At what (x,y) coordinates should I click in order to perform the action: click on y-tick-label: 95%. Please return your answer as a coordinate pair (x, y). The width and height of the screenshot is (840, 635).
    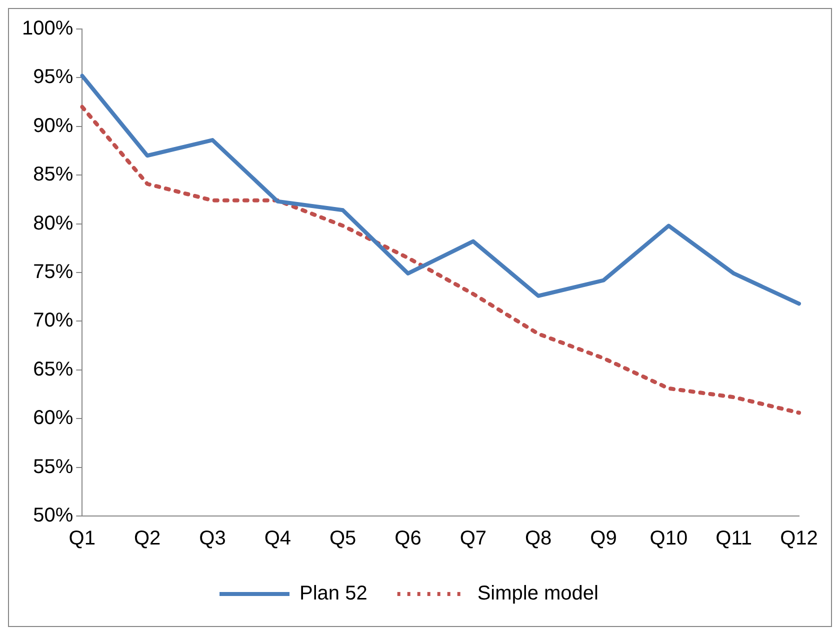
    Looking at the image, I should click on (53, 77).